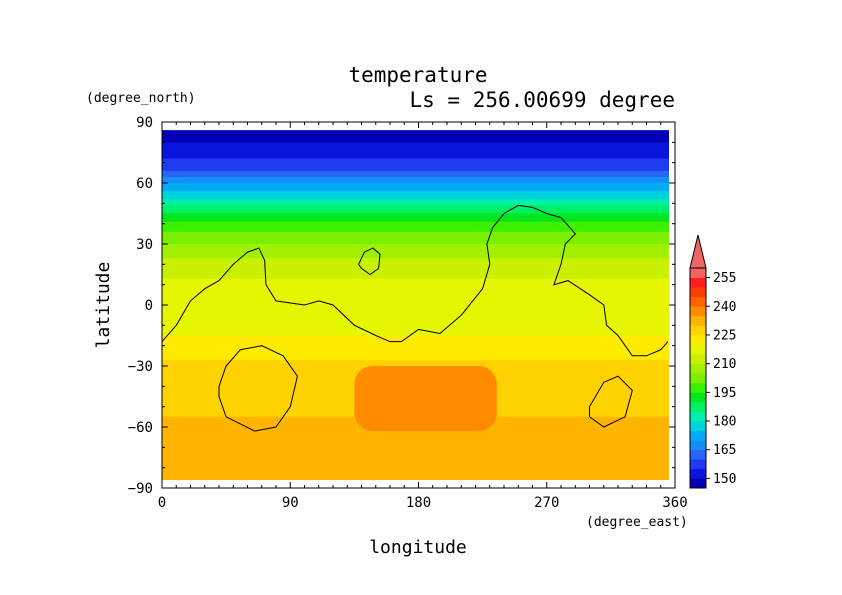 This screenshot has height=595, width=842. What do you see at coordinates (724, 278) in the screenshot?
I see `colorbar-tick-label: 255` at bounding box center [724, 278].